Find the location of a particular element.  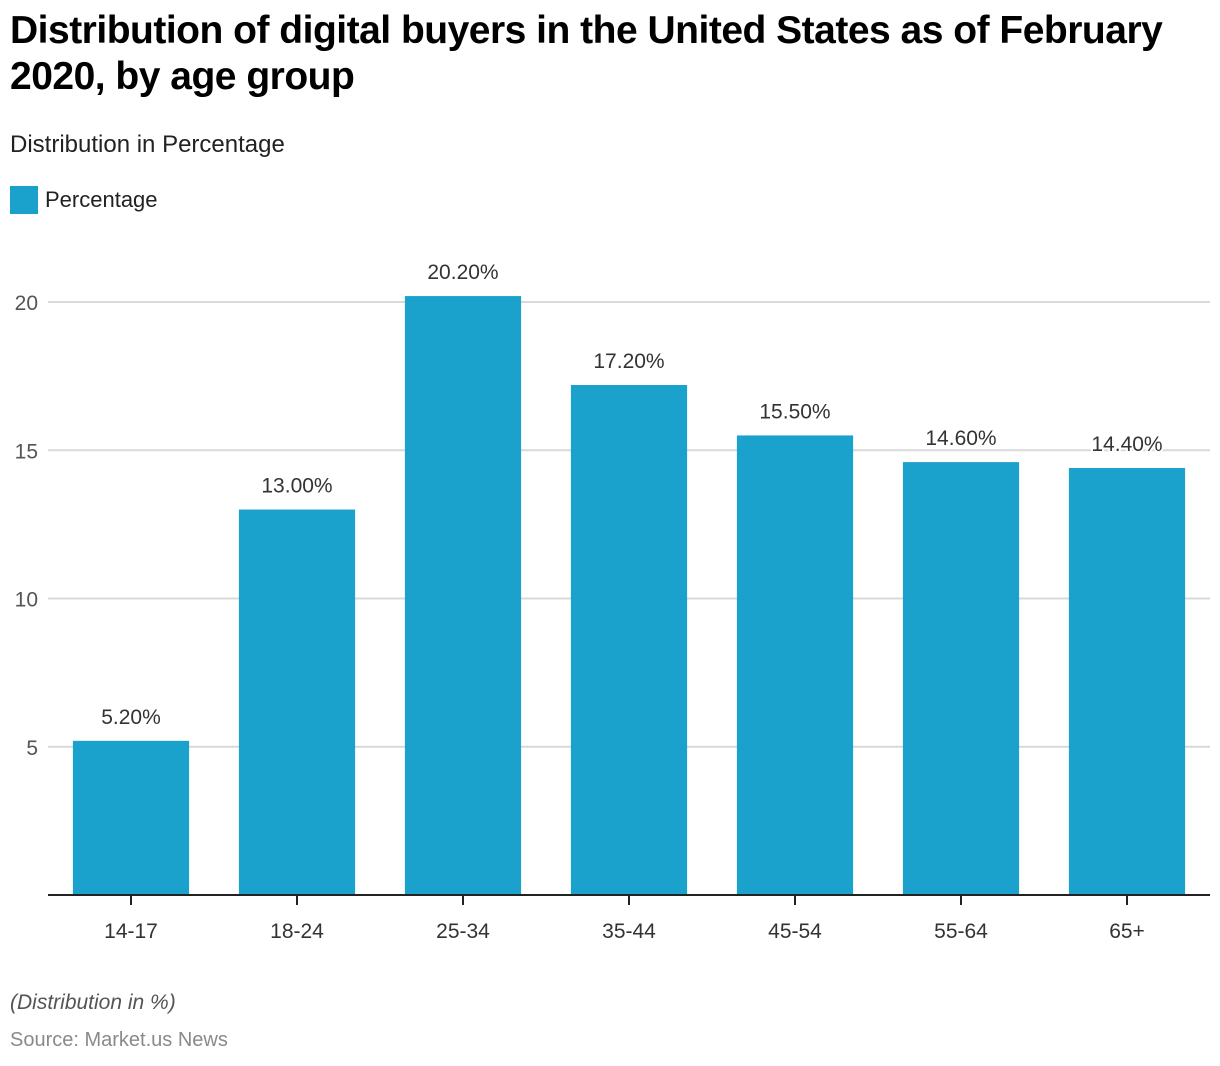

bar-65+ is located at coordinates (1127, 681).